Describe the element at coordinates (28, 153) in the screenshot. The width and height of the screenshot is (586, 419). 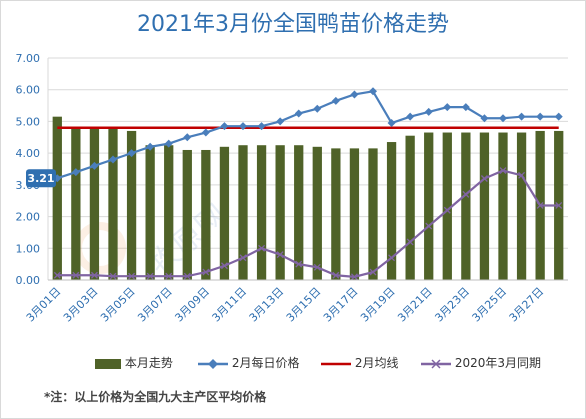
I see `y-tick-label: 4.00` at that location.